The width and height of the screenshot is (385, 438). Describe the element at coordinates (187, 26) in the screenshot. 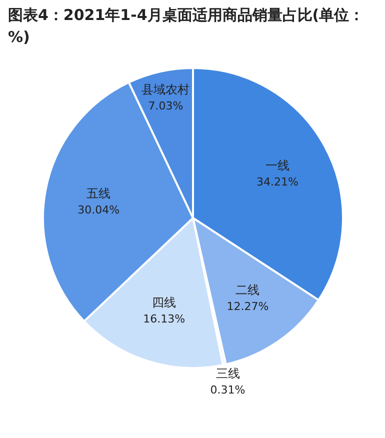

I see `chart-title: 图表4：2021年1-4月桌面适用商品销量占比(单位：%)` at that location.